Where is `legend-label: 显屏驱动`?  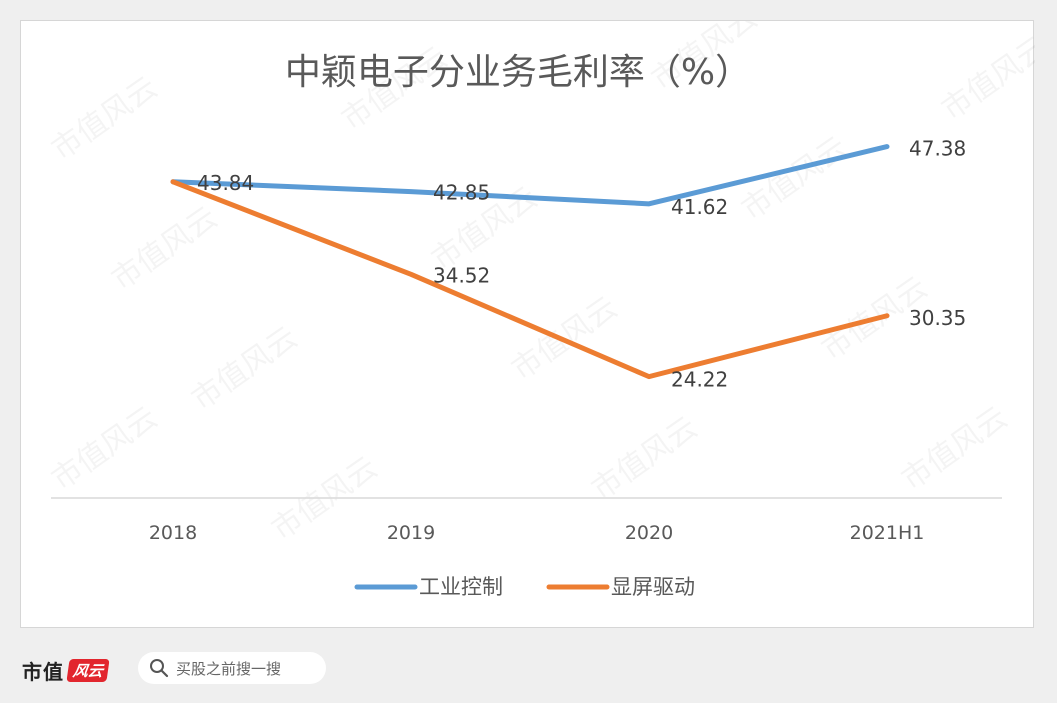 legend-label: 显屏驱动 is located at coordinates (653, 587).